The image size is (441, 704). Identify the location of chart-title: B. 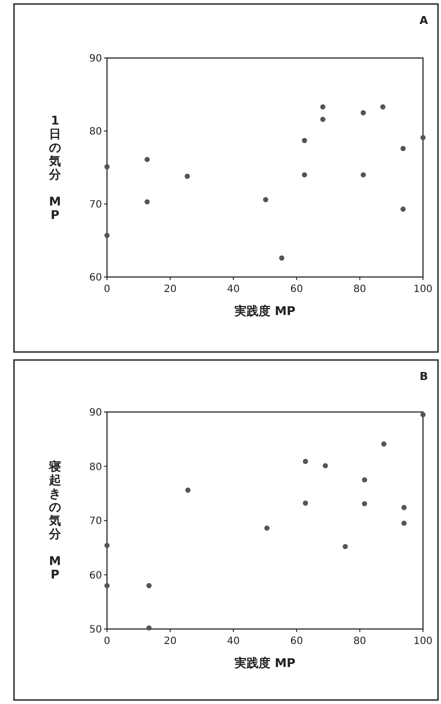
(424, 376).